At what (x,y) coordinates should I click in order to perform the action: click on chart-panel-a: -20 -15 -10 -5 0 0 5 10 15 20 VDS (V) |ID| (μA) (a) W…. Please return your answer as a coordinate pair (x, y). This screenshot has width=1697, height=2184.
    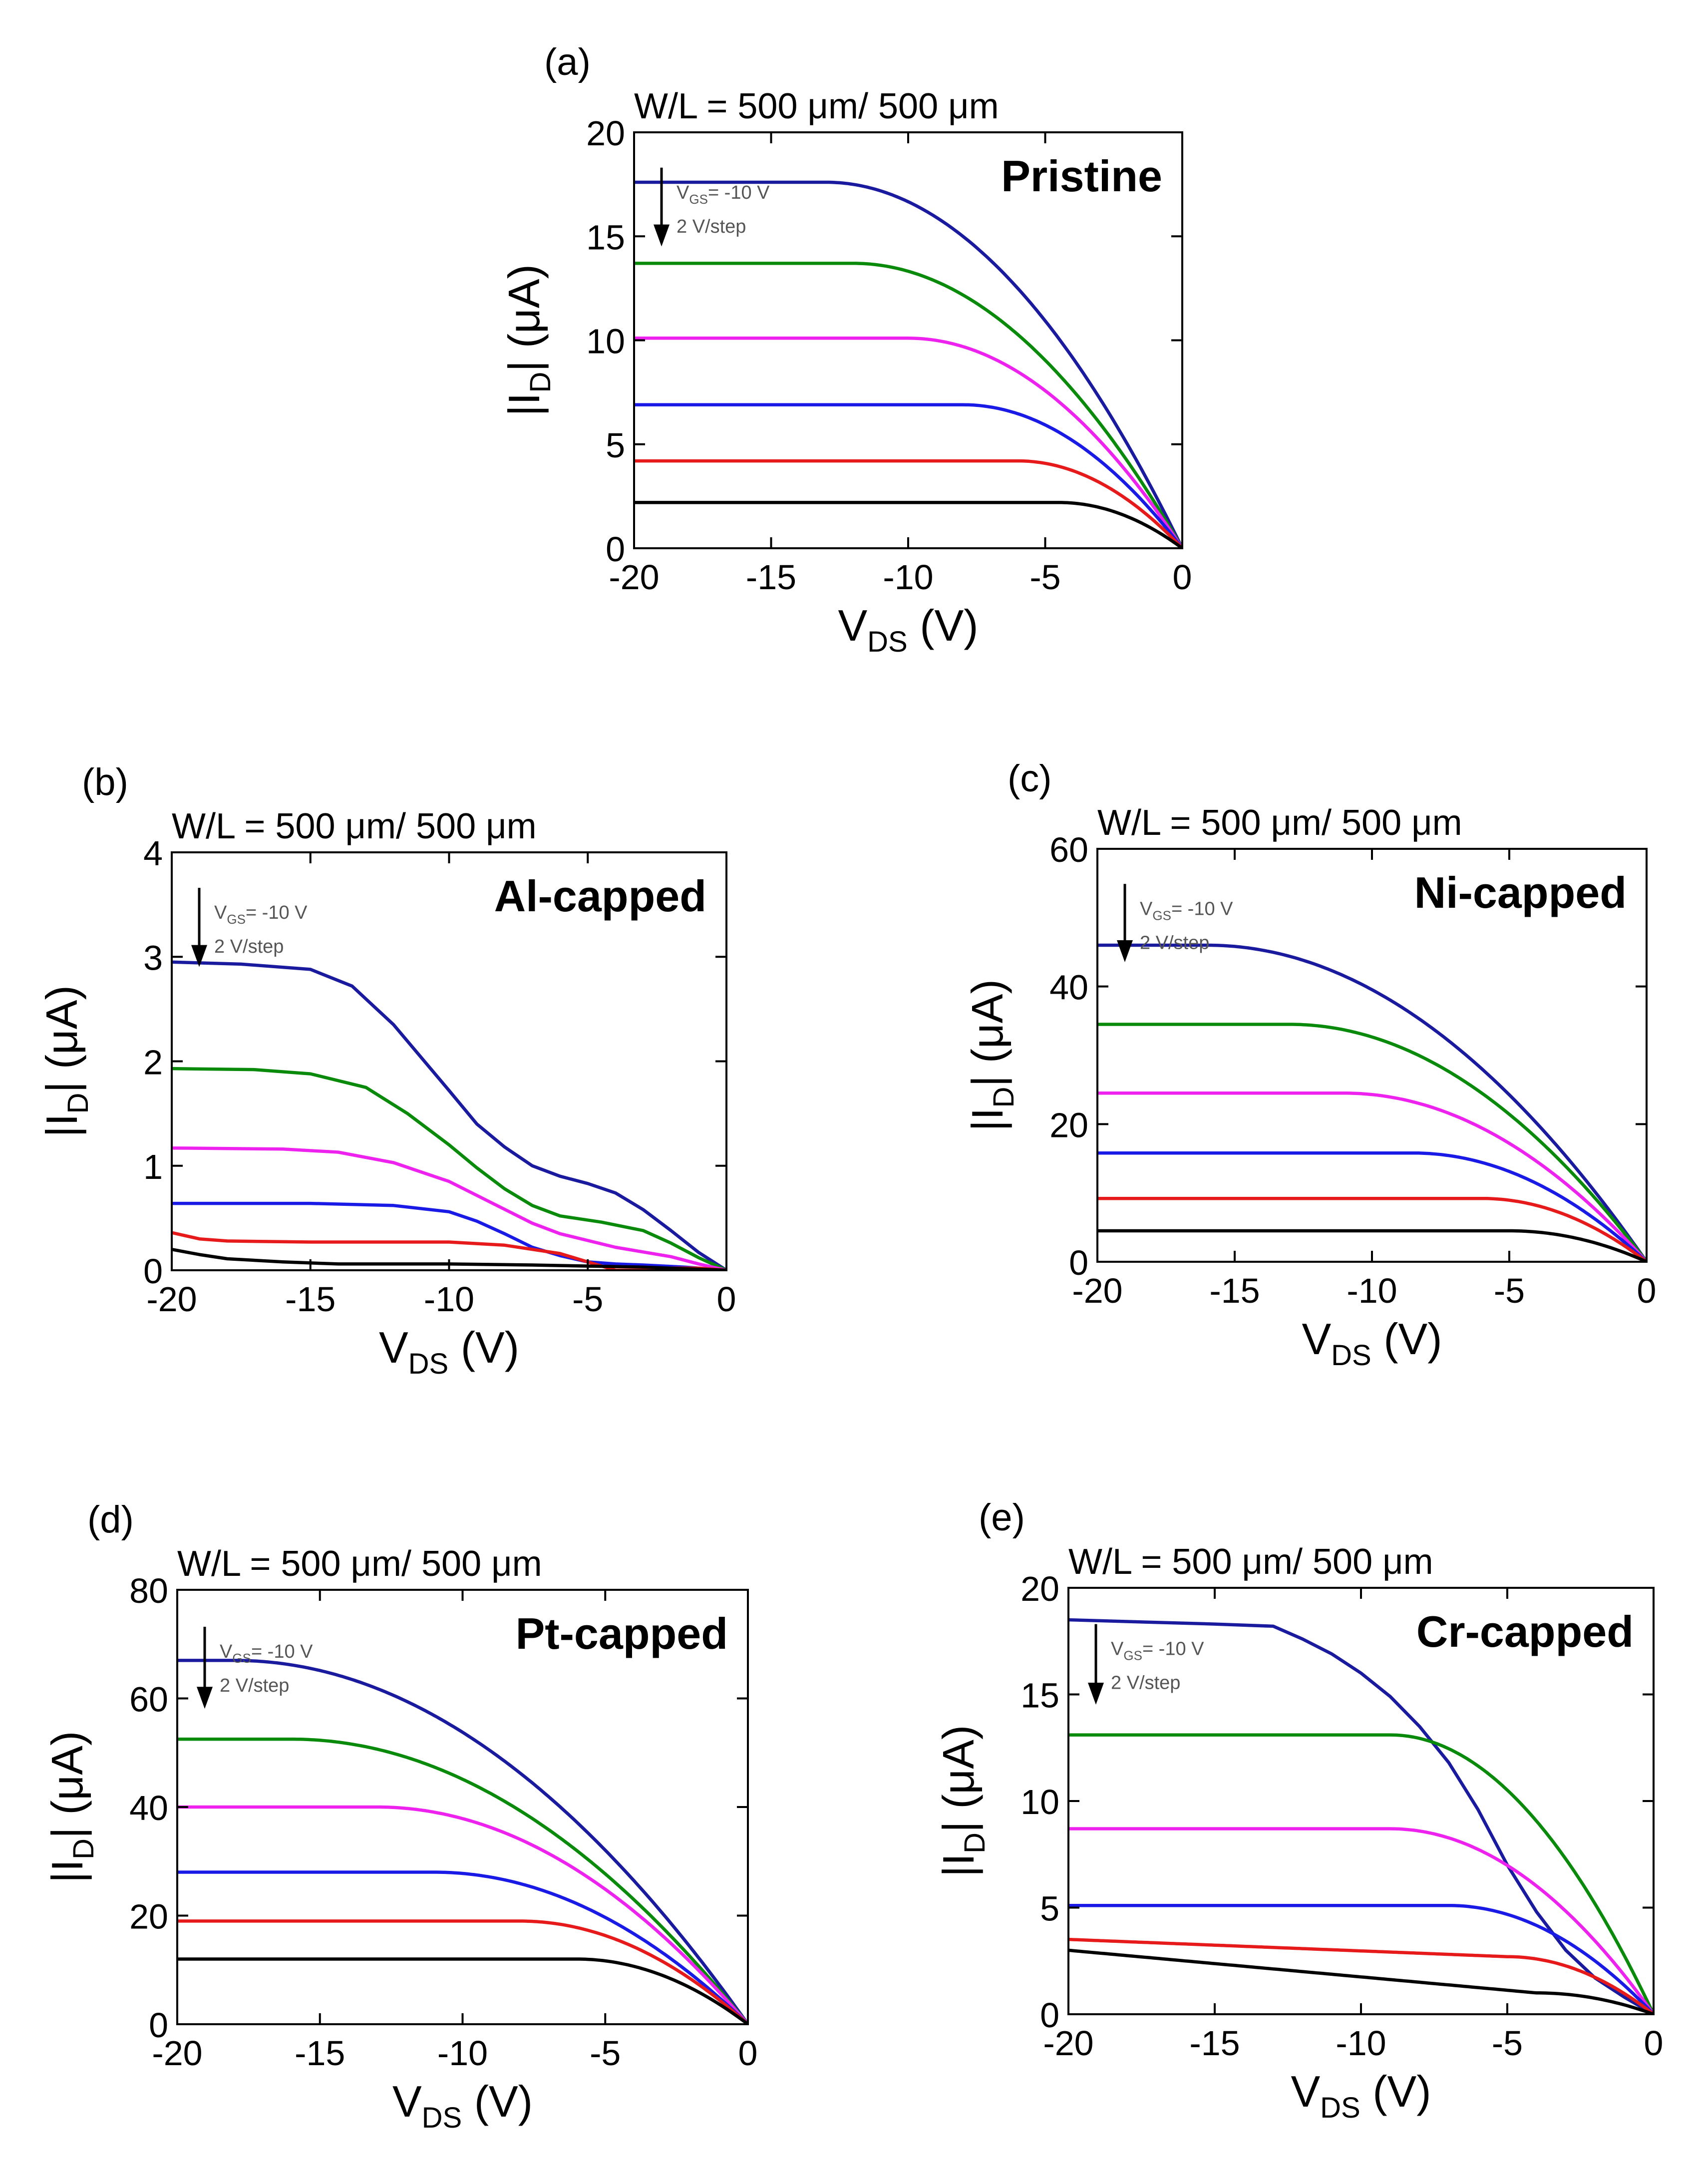
    Looking at the image, I should click on (846, 349).